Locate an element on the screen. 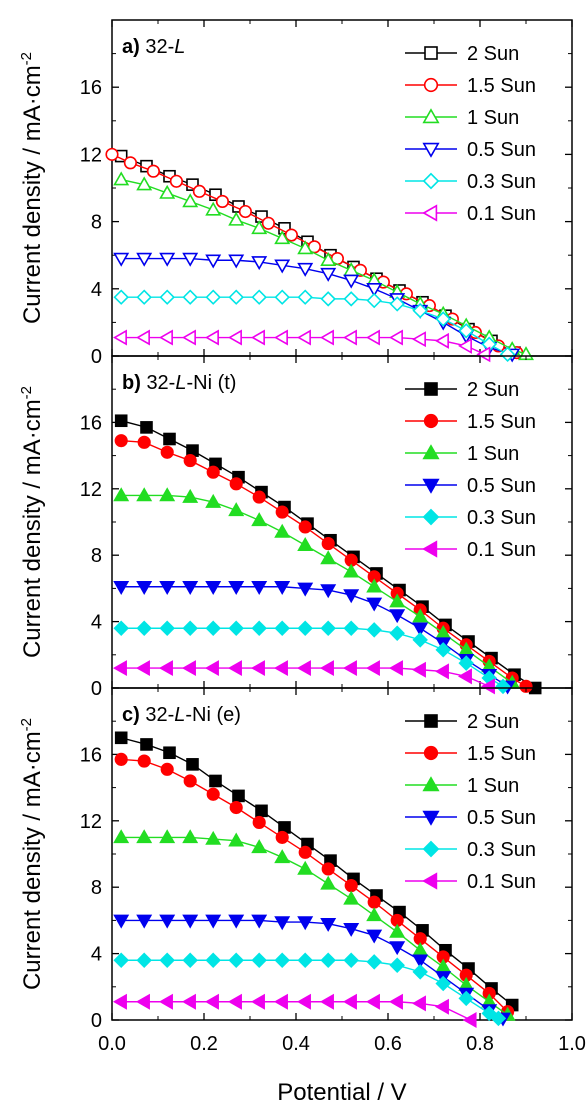 The image size is (588, 1113). y-tick-label: 12 is located at coordinates (91, 490).